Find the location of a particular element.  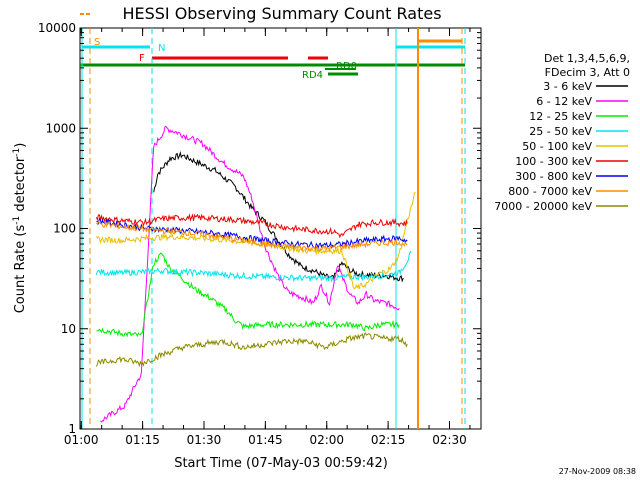

annotation-f: F is located at coordinates (142, 58).